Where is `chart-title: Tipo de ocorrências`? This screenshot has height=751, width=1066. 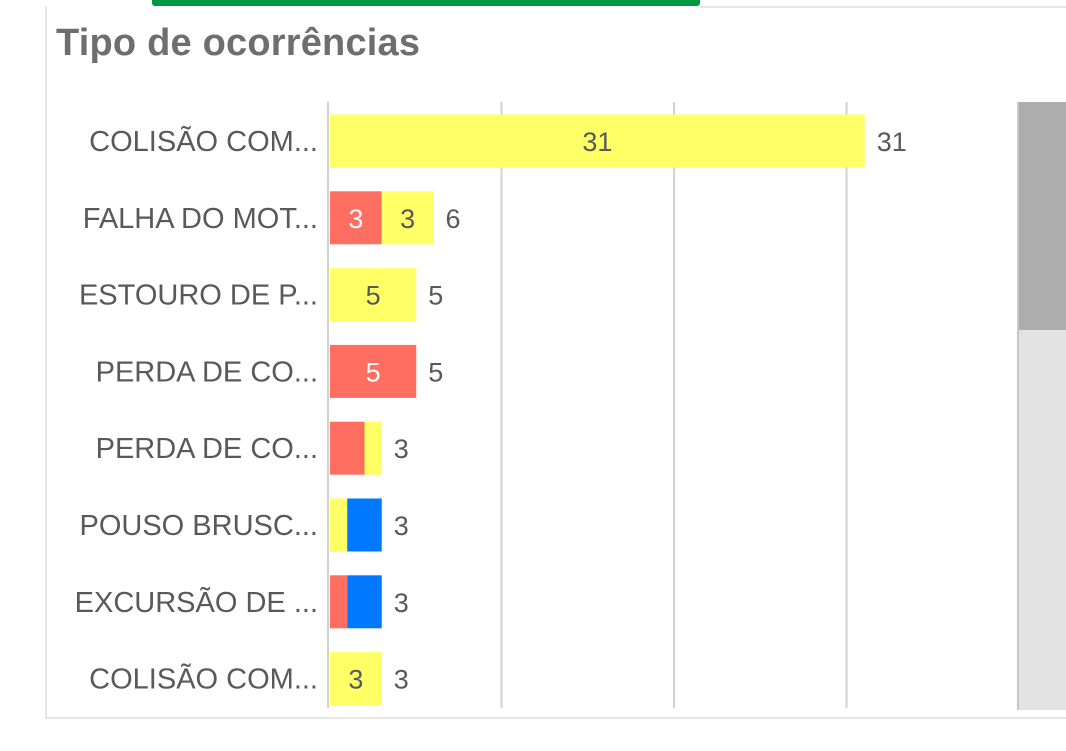 chart-title: Tipo de ocorrências is located at coordinates (238, 43).